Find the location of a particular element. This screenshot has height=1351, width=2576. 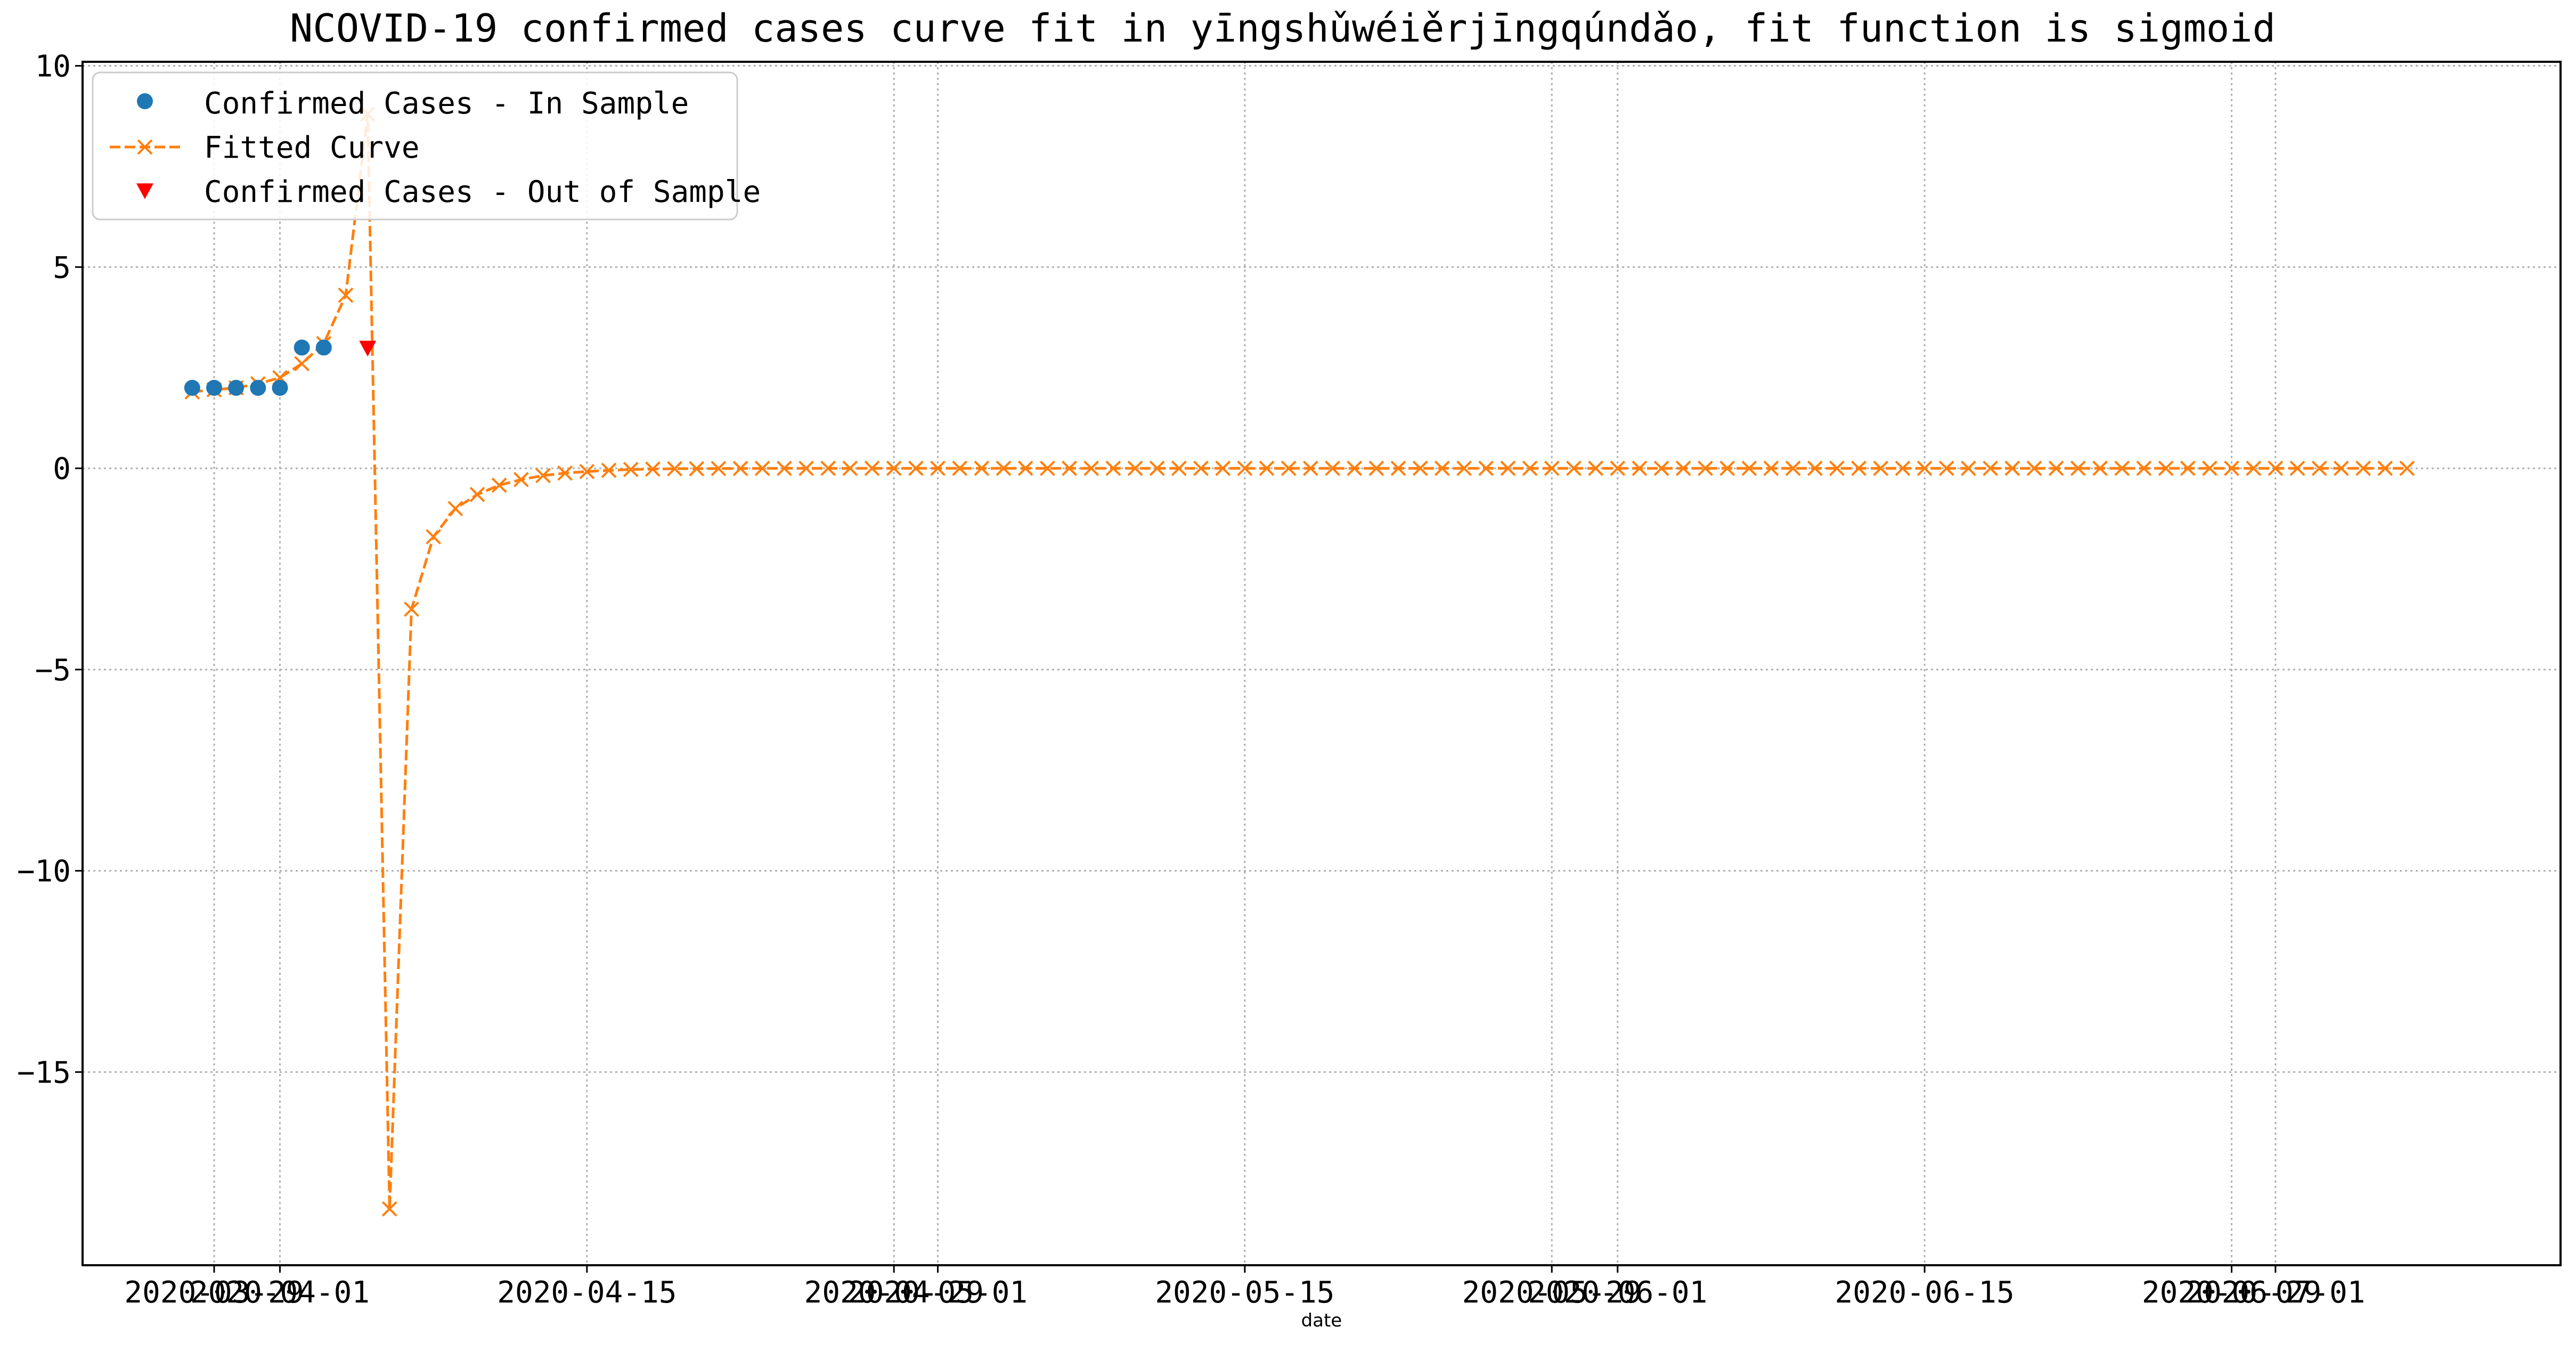

x-tick-label: 2020-05-15 is located at coordinates (1244, 1293).